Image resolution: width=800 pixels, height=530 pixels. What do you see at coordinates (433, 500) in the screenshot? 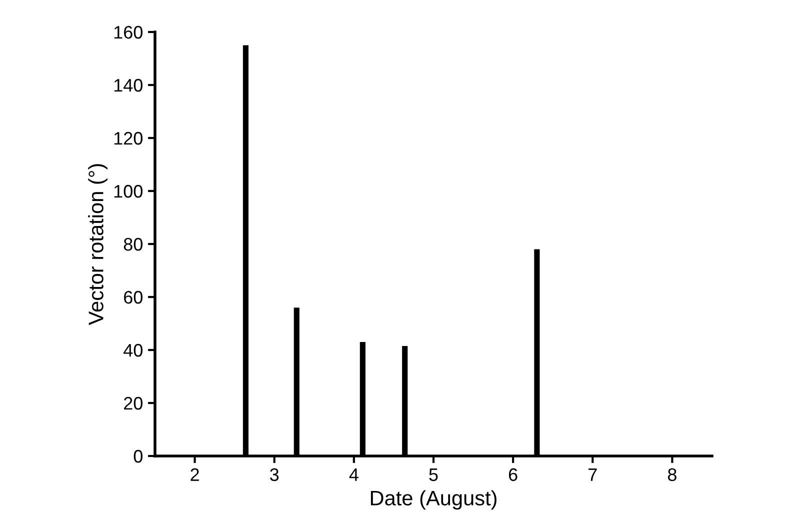
I see `x-axis-title: Date (August)` at bounding box center [433, 500].